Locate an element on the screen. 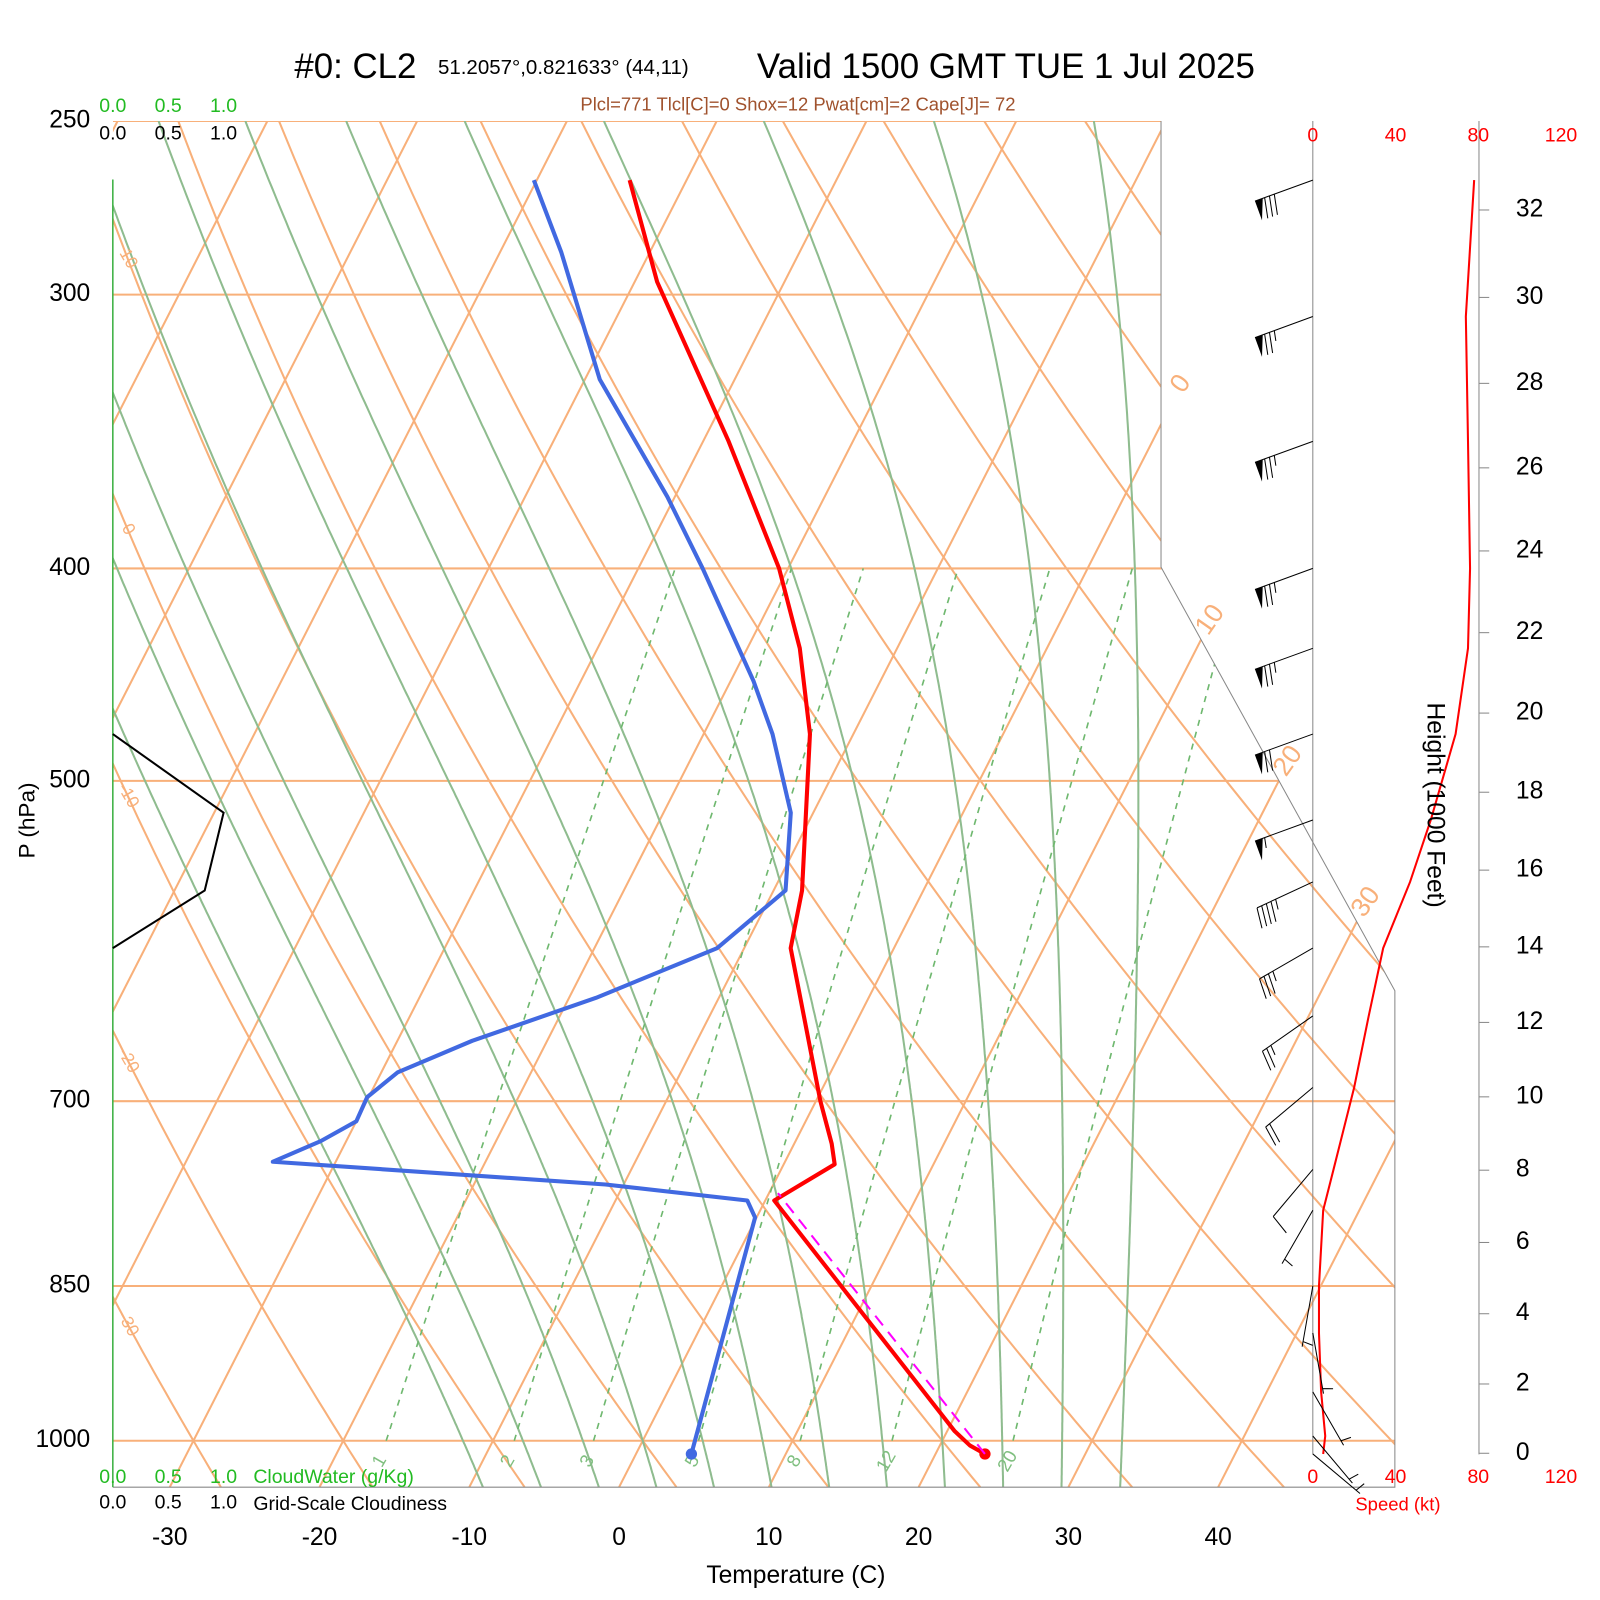 The width and height of the screenshot is (1600, 1600). height-tick-label: 28 is located at coordinates (1529, 382).